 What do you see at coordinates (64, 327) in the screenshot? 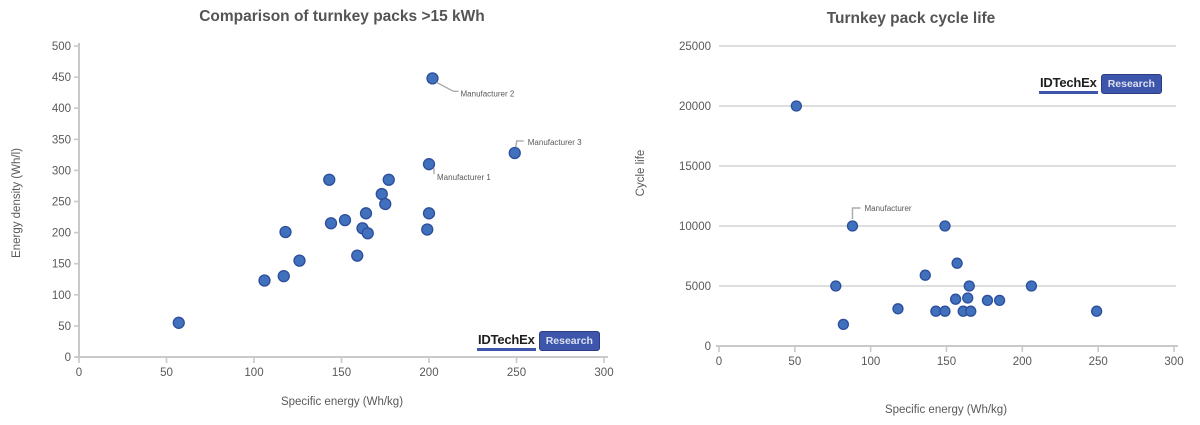
I see `y-tick-label: 50` at bounding box center [64, 327].